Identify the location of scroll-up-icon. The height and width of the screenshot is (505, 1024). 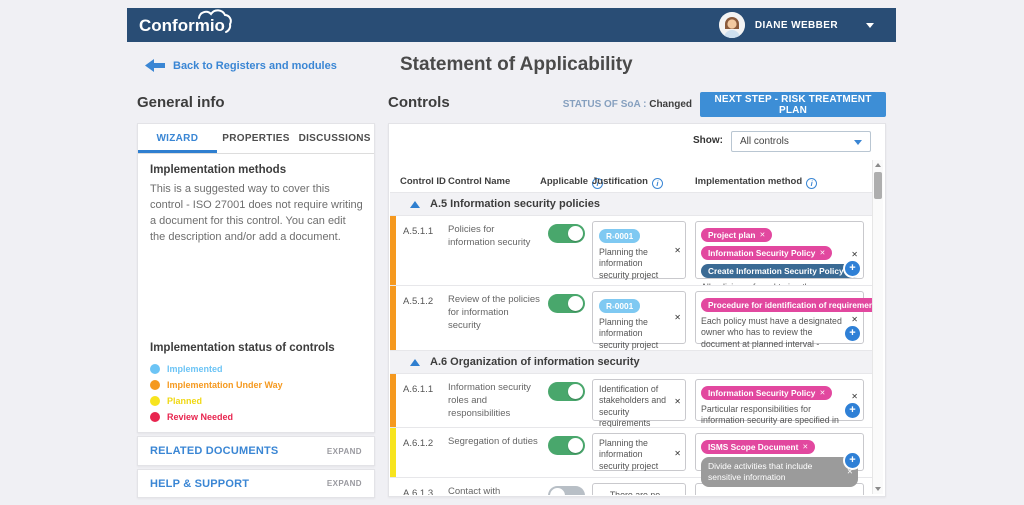
(878, 165).